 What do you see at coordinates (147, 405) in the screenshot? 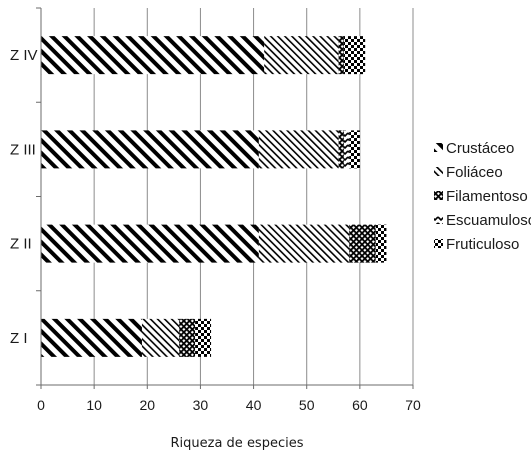
I see `x-tick-label: 20` at bounding box center [147, 405].